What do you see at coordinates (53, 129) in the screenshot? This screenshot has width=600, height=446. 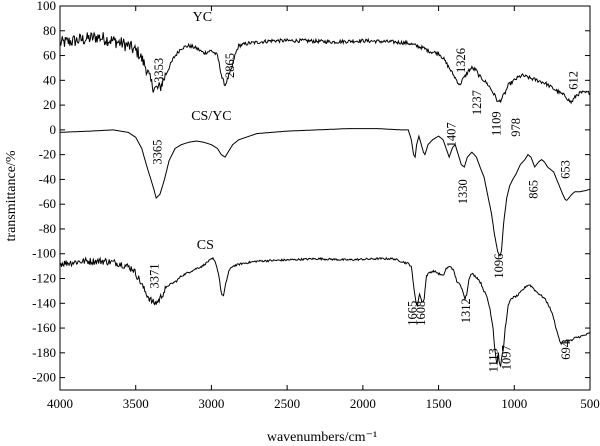 I see `y-tick-label: 0` at bounding box center [53, 129].